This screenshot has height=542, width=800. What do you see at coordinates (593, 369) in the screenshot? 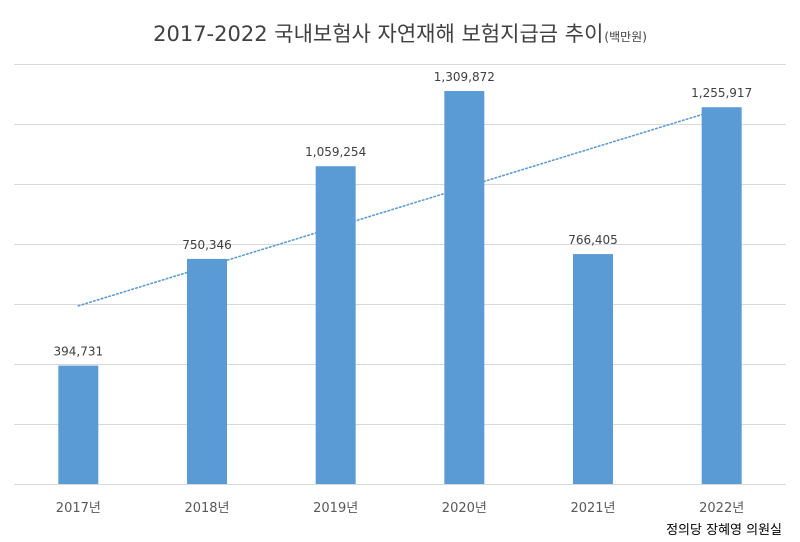
I see `bar-2021년` at bounding box center [593, 369].